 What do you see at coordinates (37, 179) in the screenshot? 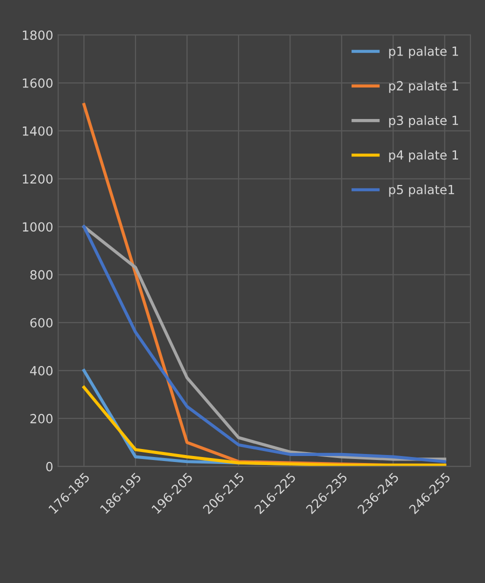
I see `y-tick-label: 1200` at bounding box center [37, 179].